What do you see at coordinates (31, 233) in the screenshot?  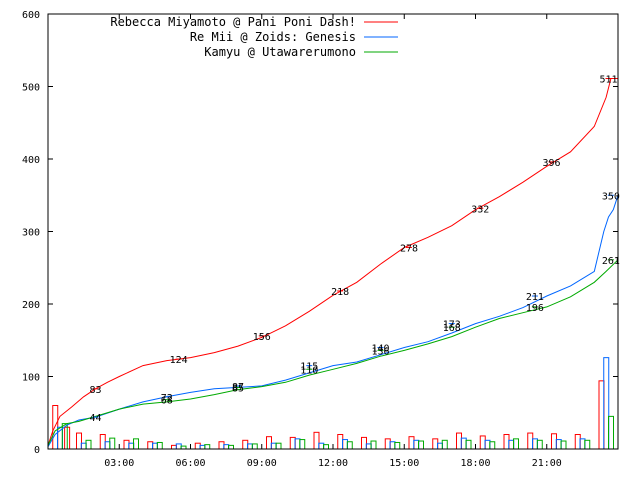 I see `y-tick-label: 300` at bounding box center [31, 233].